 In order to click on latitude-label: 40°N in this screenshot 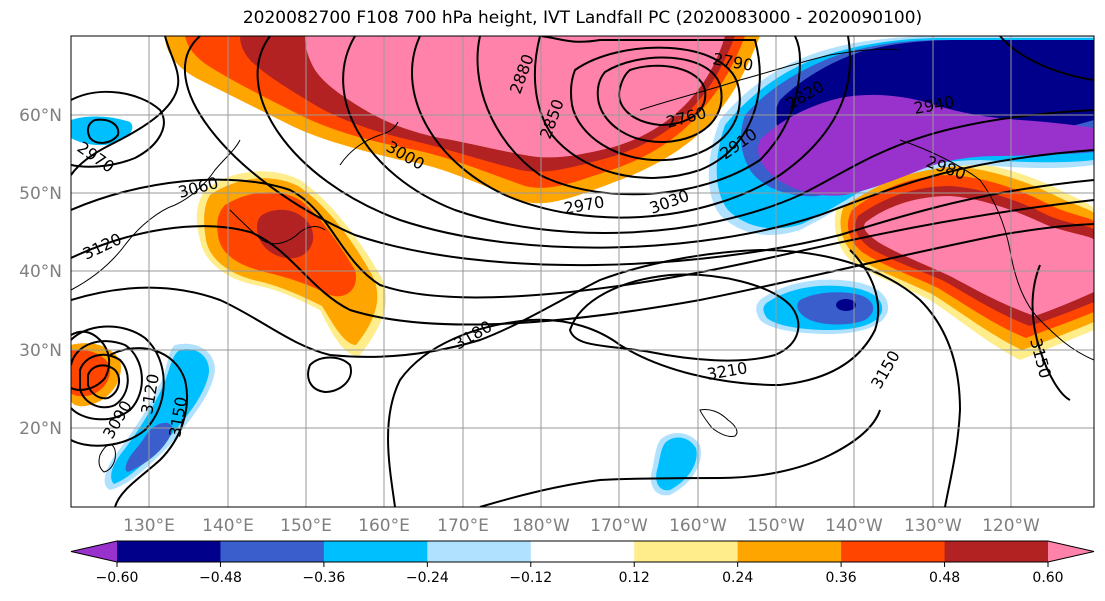, I will do `click(40, 272)`.